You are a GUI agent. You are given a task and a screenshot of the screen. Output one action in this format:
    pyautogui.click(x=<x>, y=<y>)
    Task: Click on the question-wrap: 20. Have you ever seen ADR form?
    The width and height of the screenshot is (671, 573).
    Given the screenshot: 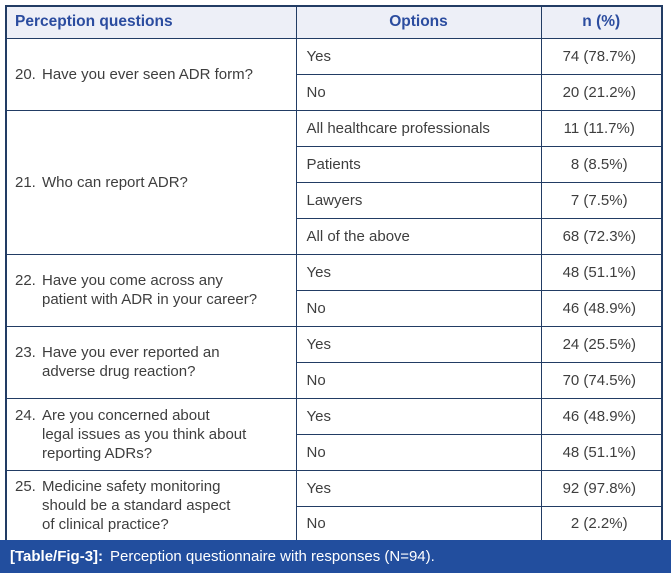 What is the action you would take?
    pyautogui.click(x=153, y=74)
    